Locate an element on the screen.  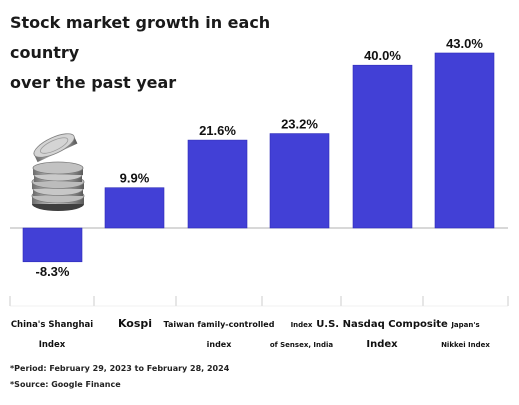
value-label-5: 43.0% is located at coordinates (464, 43).